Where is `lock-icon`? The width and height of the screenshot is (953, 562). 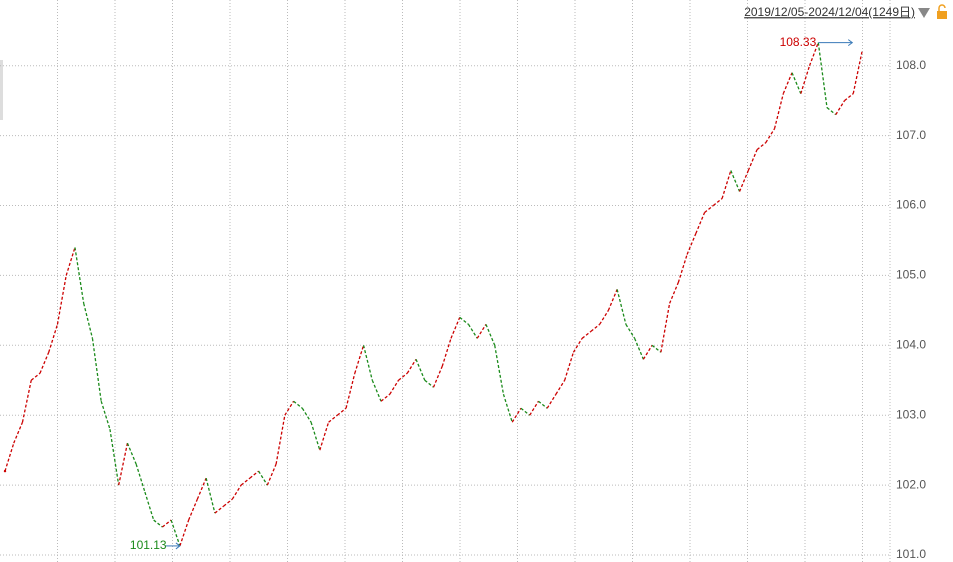 lock-icon is located at coordinates (942, 11).